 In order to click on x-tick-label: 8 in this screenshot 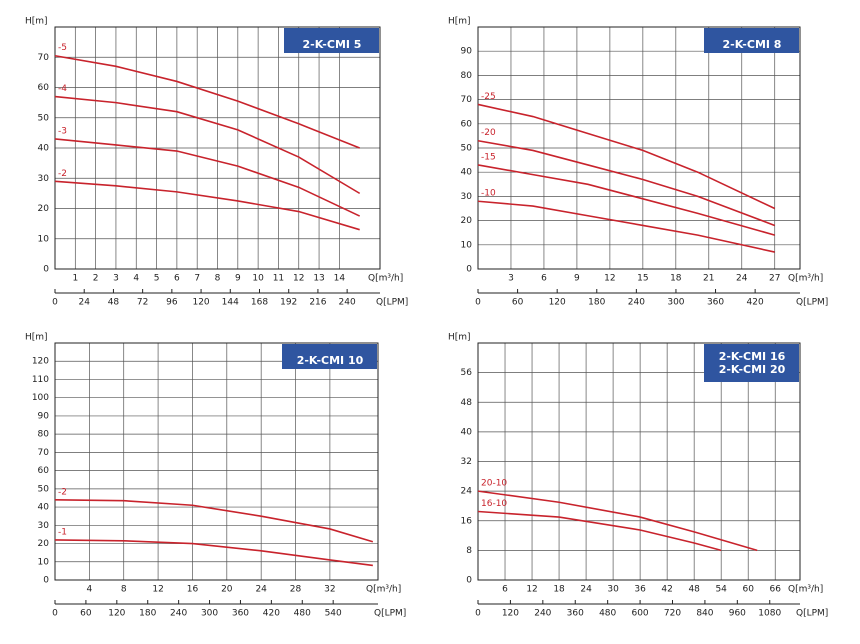, I will do `click(124, 590)`.